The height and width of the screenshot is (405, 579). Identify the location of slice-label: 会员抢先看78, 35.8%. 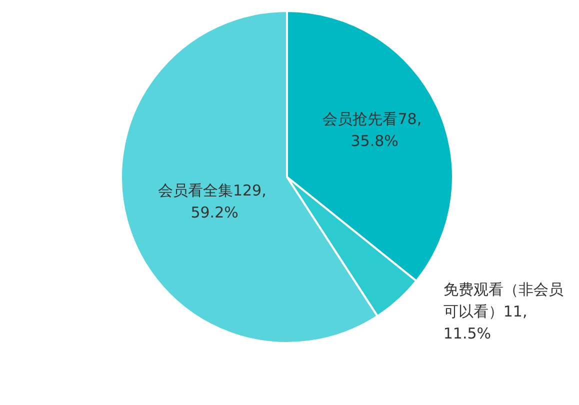
(374, 130).